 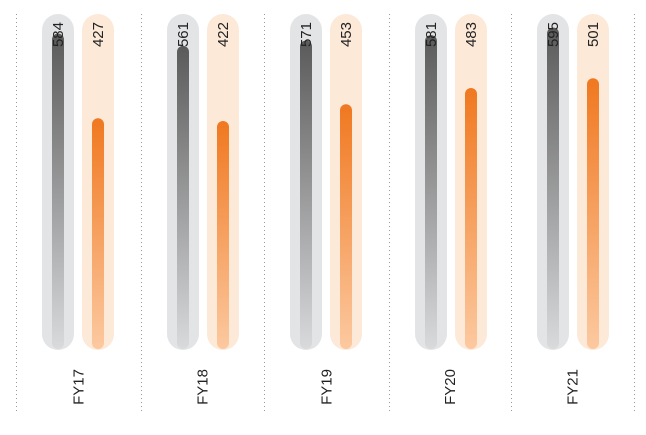 What do you see at coordinates (326, 34) in the screenshot?
I see `value-labels: 584 427 561 422 571 453 581 483 595 501` at bounding box center [326, 34].